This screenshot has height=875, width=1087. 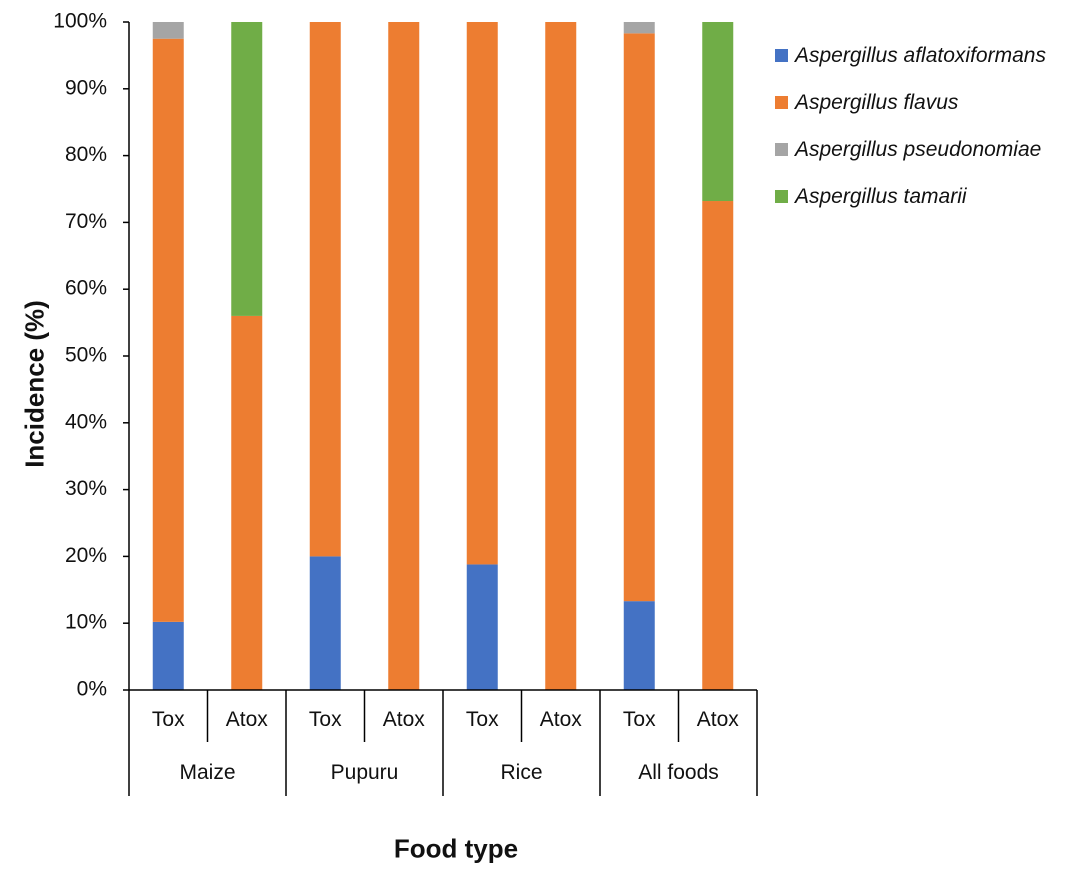 What do you see at coordinates (207, 772) in the screenshot?
I see `x-group-label: Maize` at bounding box center [207, 772].